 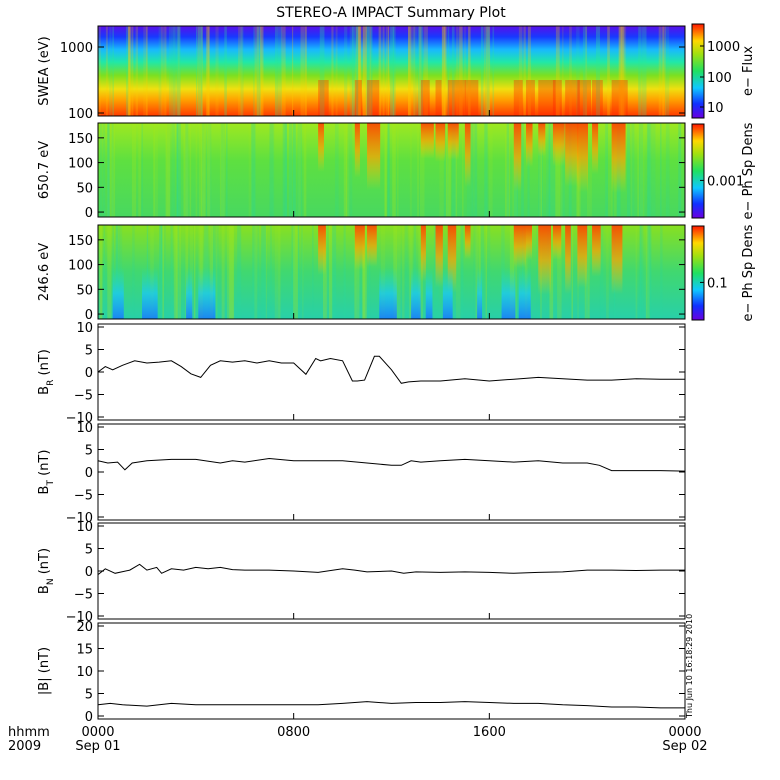 I want to click on y-tick-label: 1000, so click(x=76, y=48).